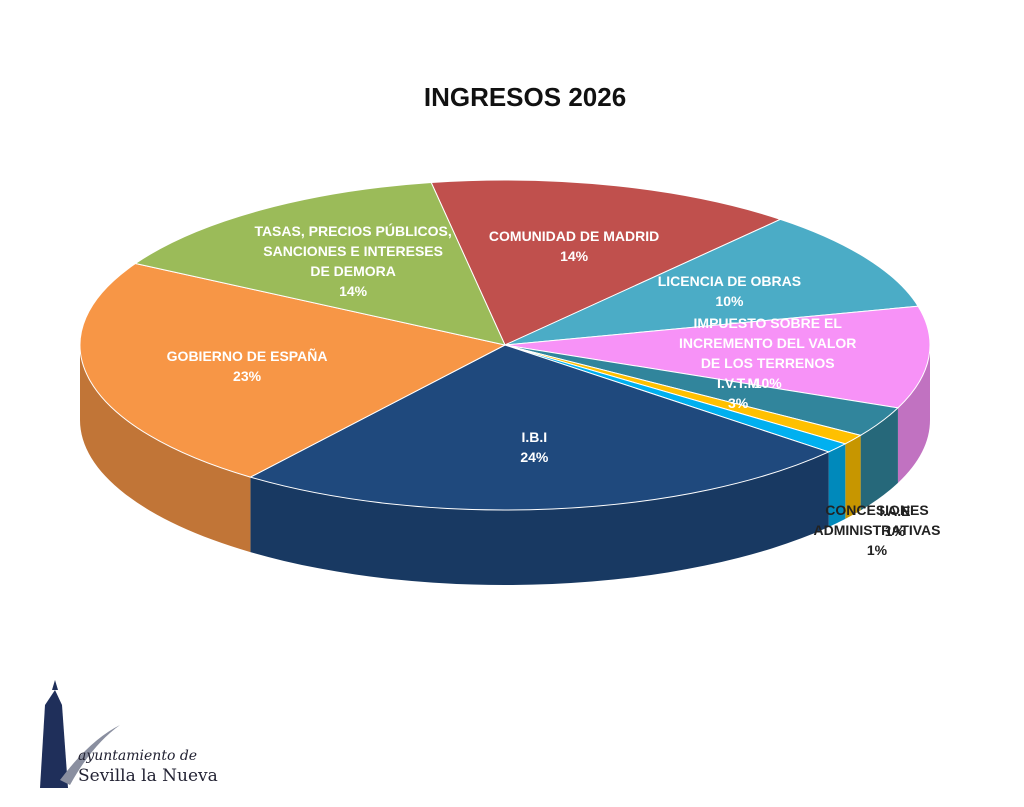 The height and width of the screenshot is (807, 1024). I want to click on label-name: I.B.I, so click(534, 436).